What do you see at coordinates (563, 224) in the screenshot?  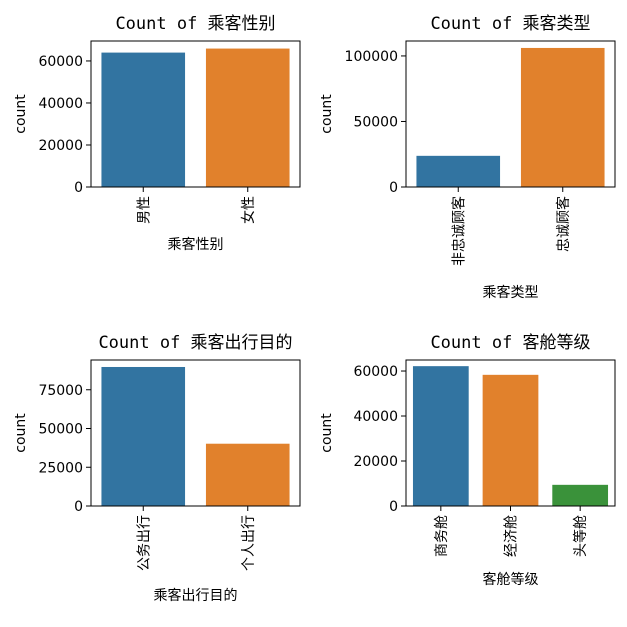 I see `x-tick-label: 忠诚顾客` at bounding box center [563, 224].